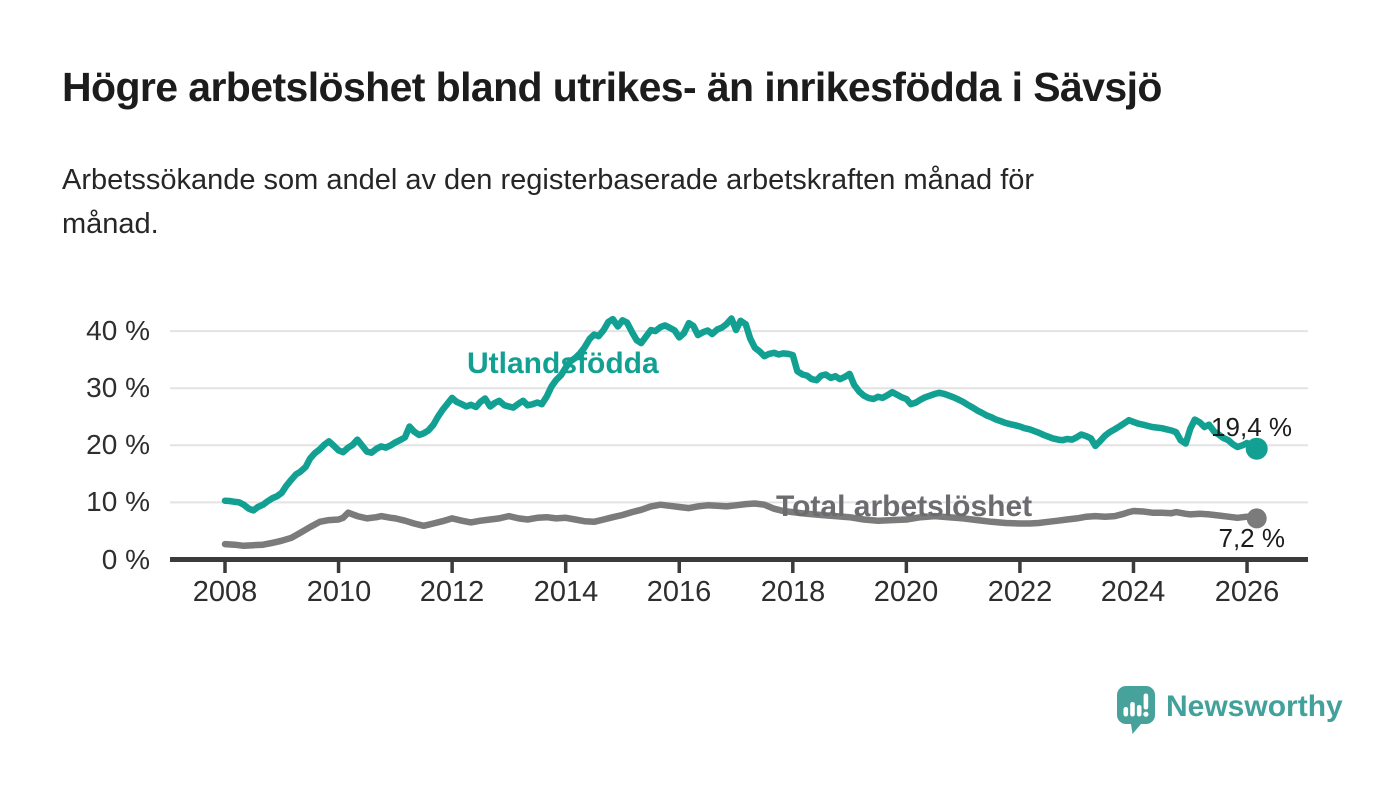  I want to click on series-label-total-arbetsloshet: Total arbetslöshet, so click(904, 506).